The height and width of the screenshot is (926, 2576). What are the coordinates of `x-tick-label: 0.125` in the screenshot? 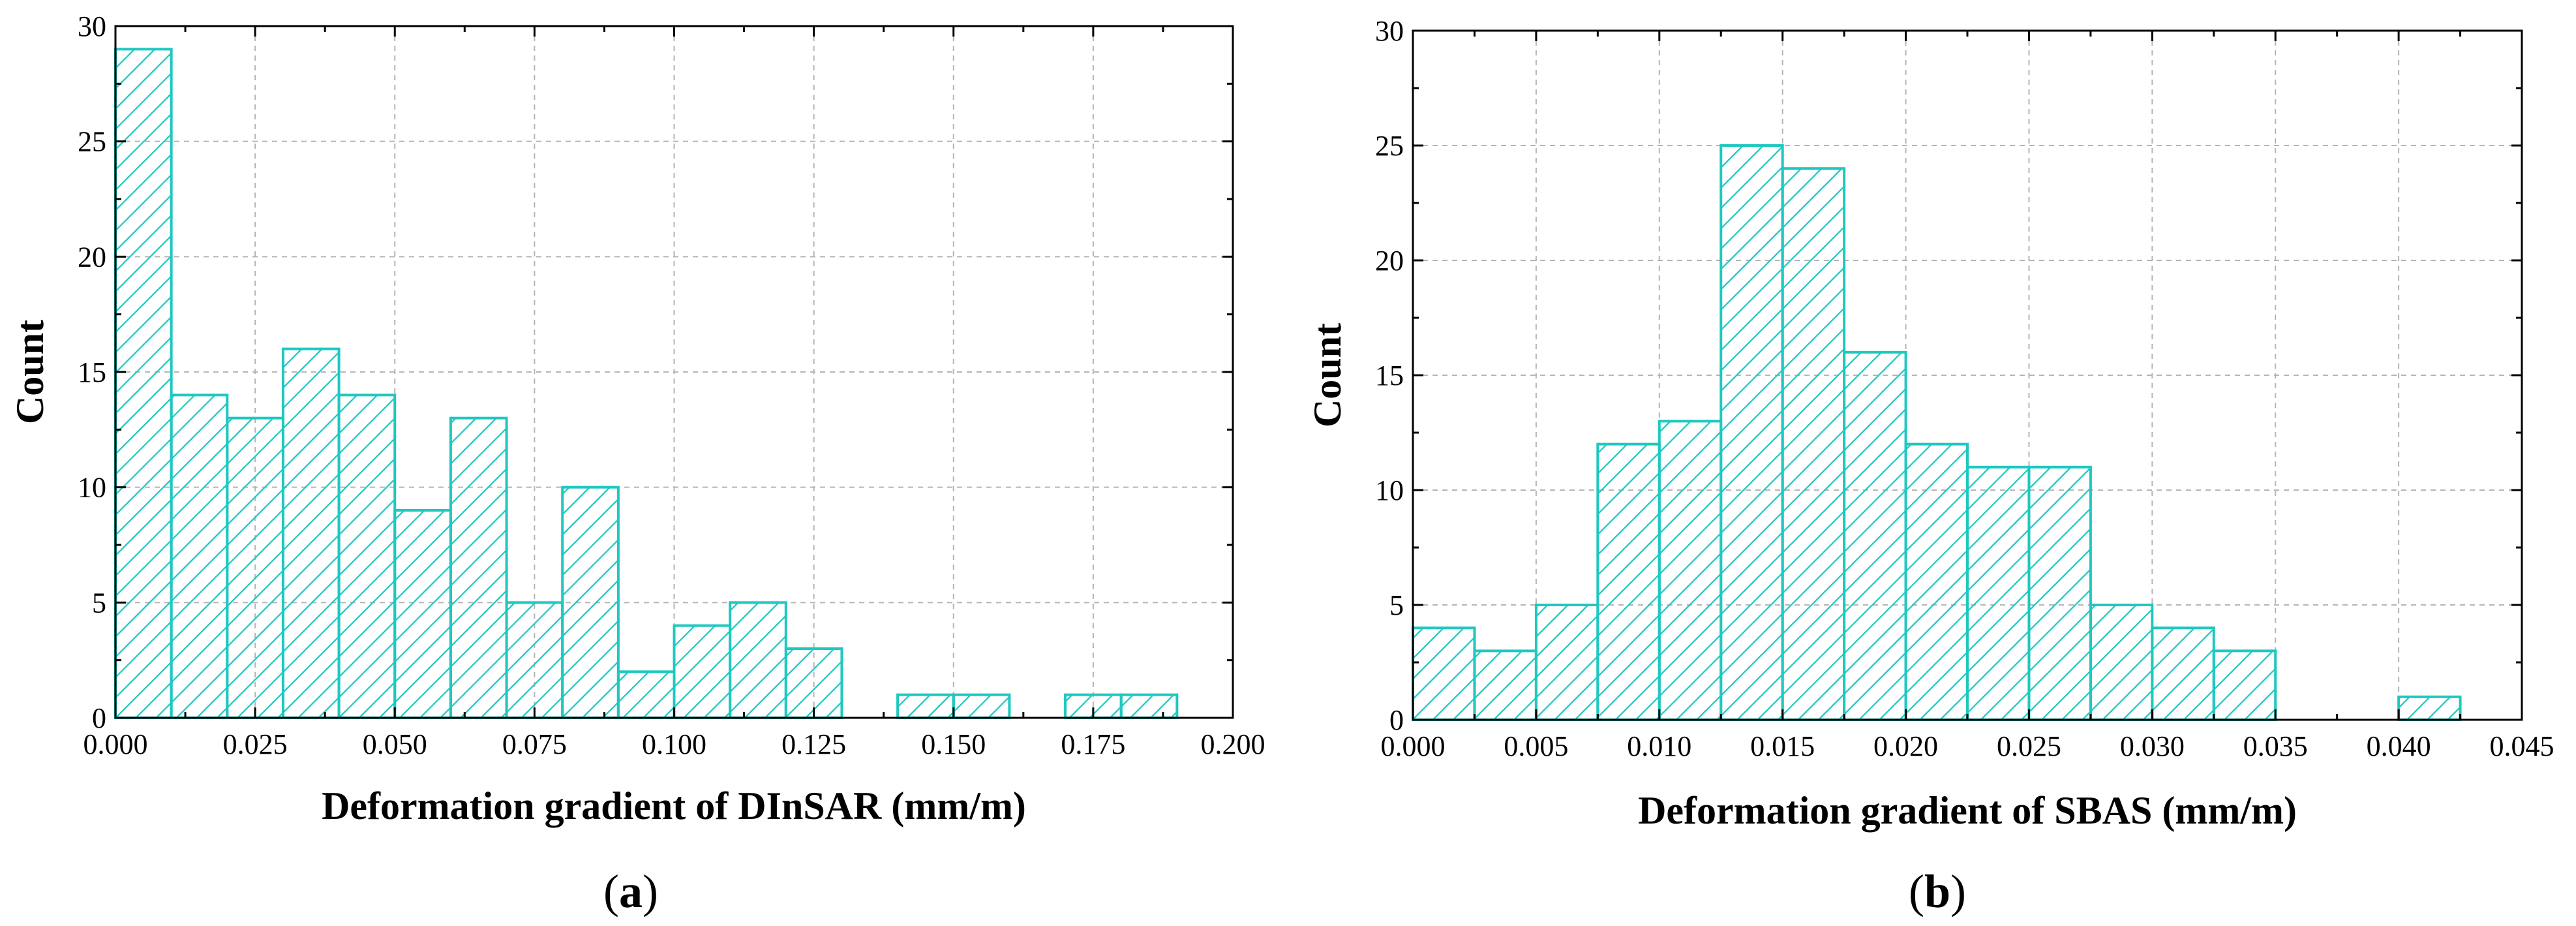 It's located at (814, 744).